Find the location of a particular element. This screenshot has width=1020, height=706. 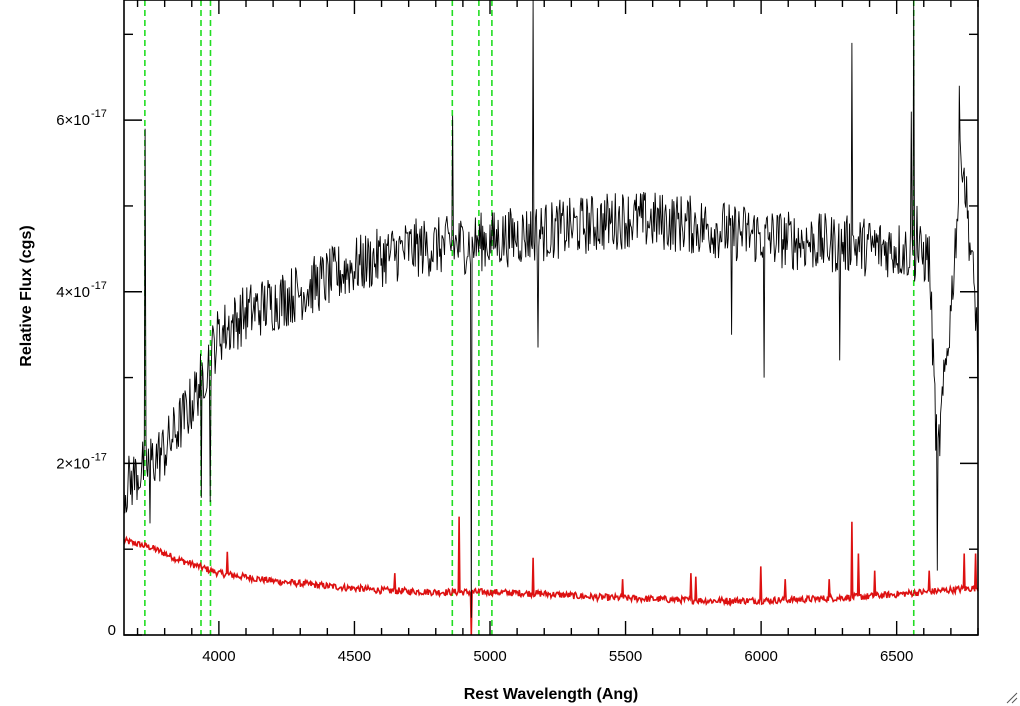

x-tick-label: 6500 is located at coordinates (896, 656).